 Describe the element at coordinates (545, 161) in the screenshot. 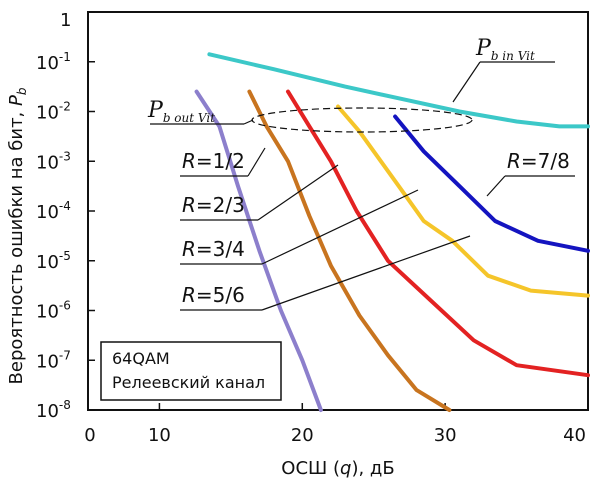

I see `rate-label-7-8-value: =7/8` at that location.